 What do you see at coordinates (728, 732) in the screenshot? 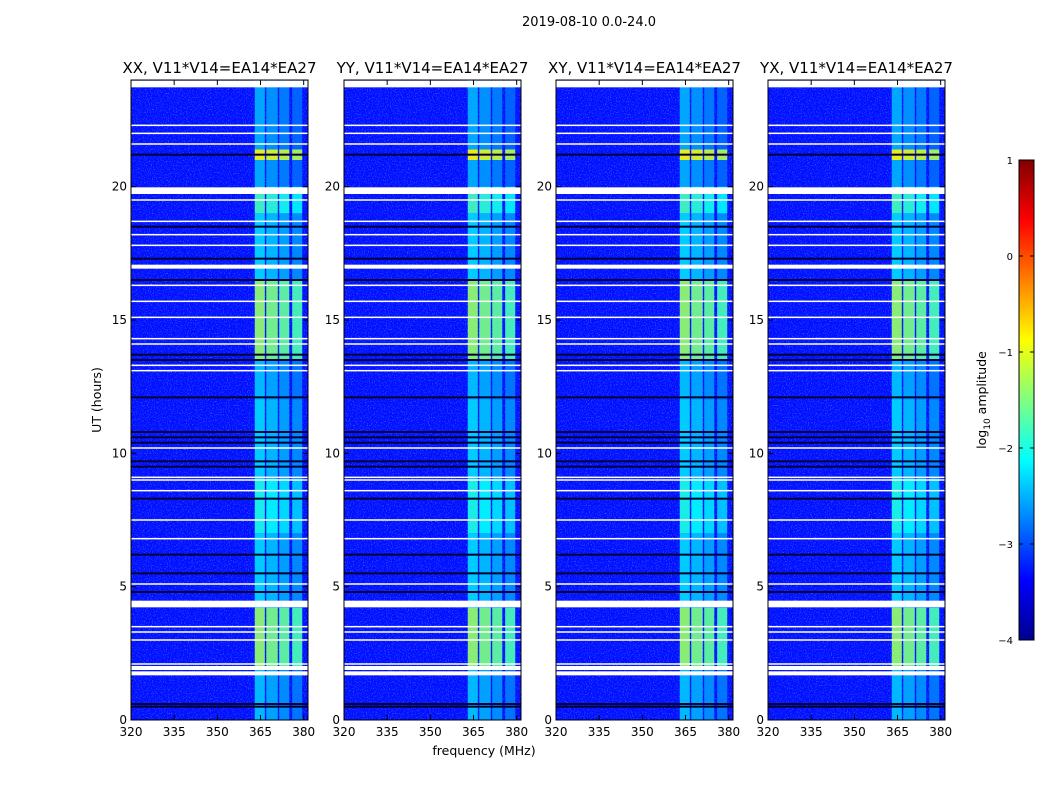
I see `x-tick-label: 380` at bounding box center [728, 732].